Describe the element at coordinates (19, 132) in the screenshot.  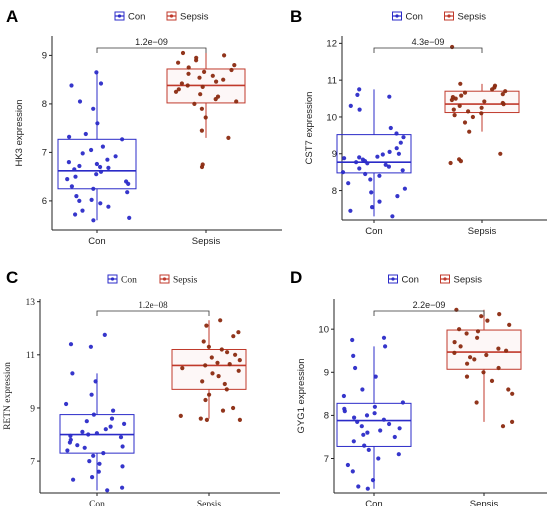
I see `y-axis-title: HK3 expression` at that location.